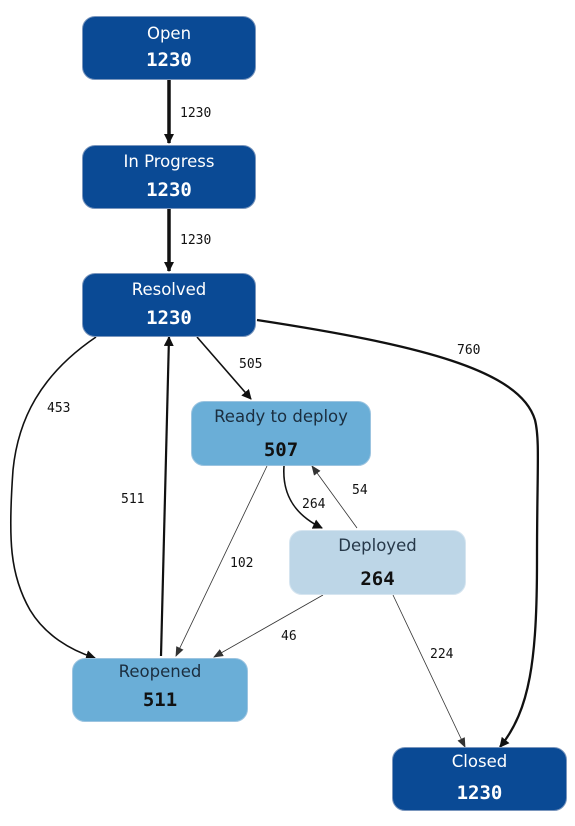 This screenshot has height=826, width=575. I want to click on node-open: Open 1230, so click(169, 48).